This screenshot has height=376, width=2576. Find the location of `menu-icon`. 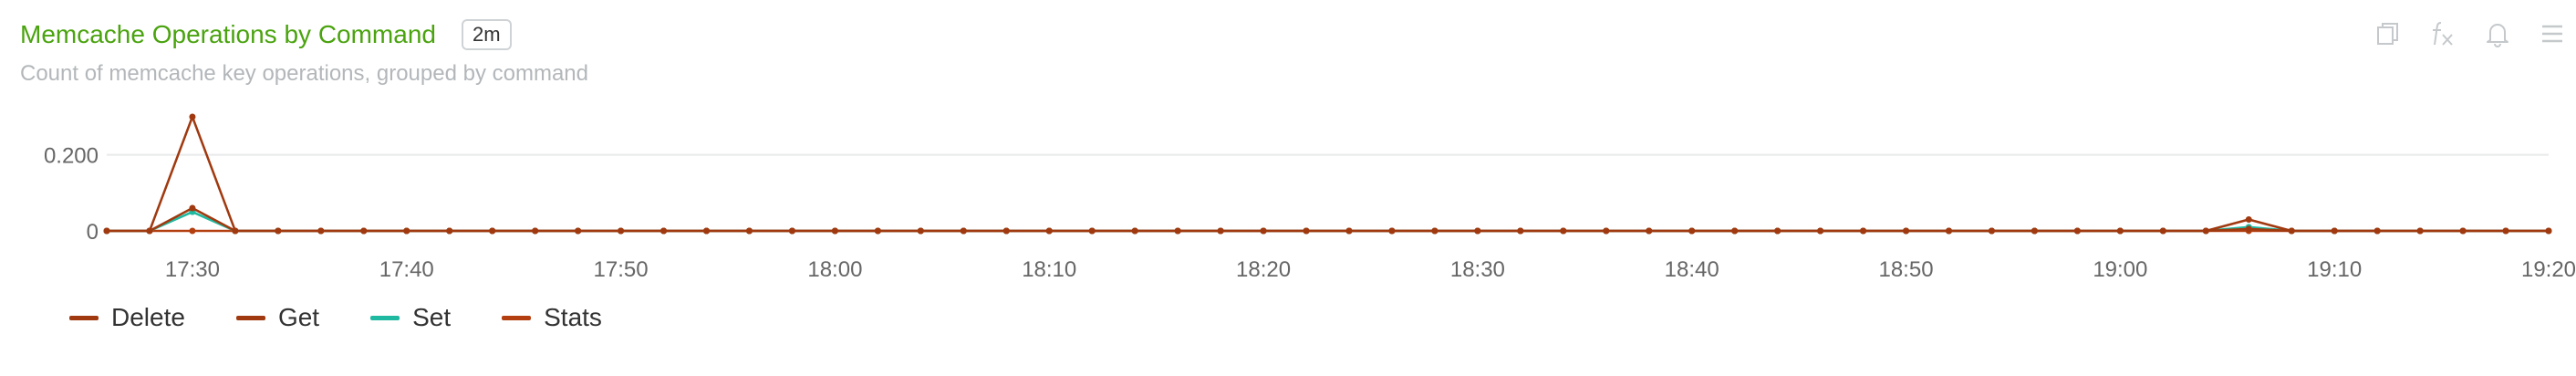

menu-icon is located at coordinates (2552, 33).